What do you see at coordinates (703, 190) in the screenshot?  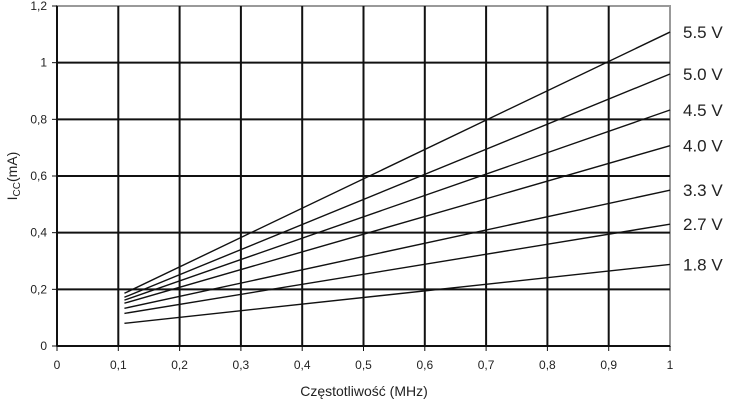 I see `series-label: 3.3 V` at bounding box center [703, 190].